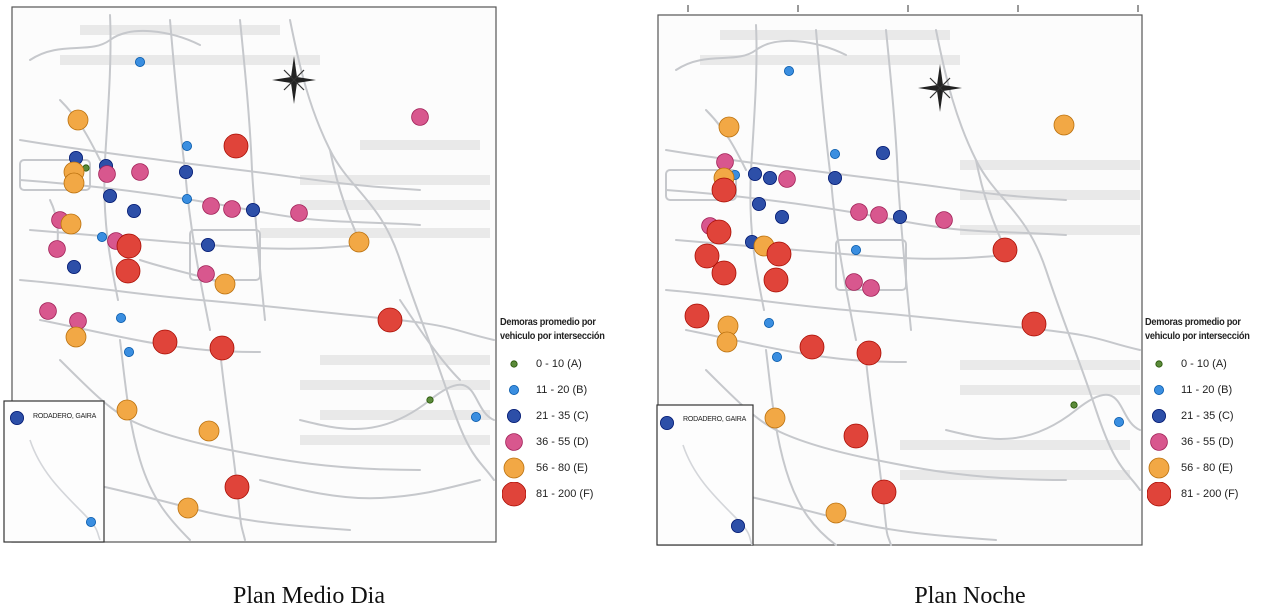  What do you see at coordinates (65, 416) in the screenshot?
I see `inset-label-medio-dia: RODADERO, GAIRA` at bounding box center [65, 416].